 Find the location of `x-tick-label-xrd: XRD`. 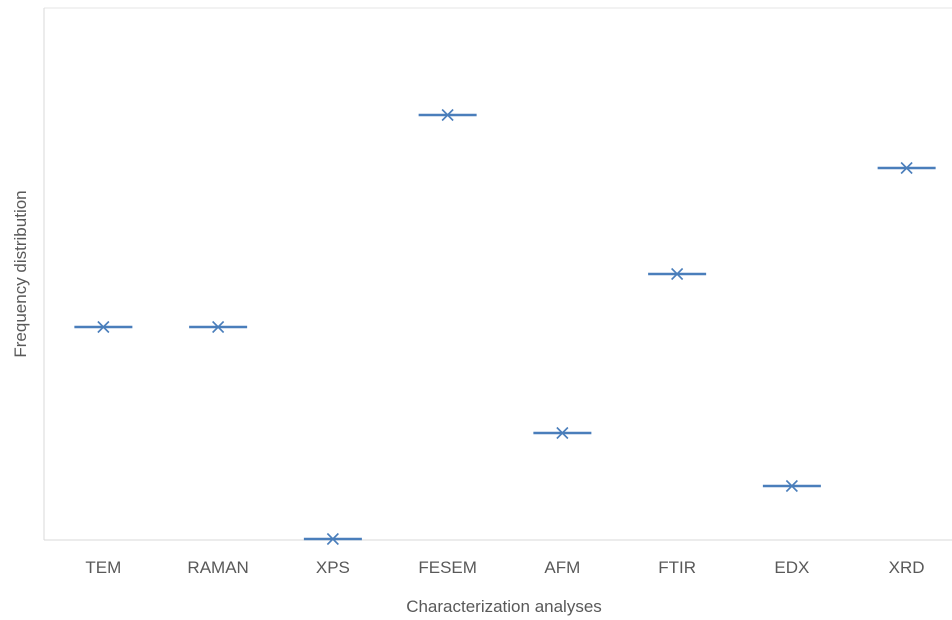

x-tick-label-xrd: XRD is located at coordinates (907, 567).